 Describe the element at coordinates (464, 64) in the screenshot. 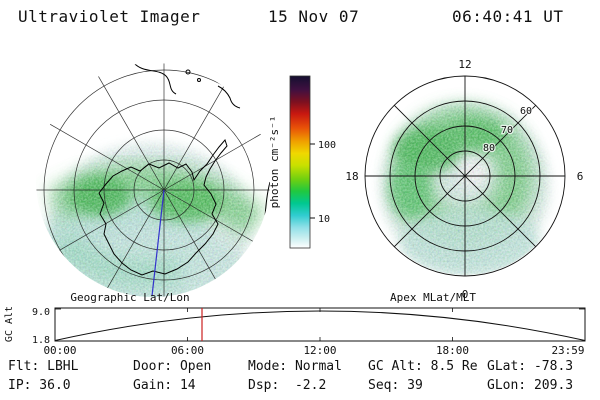

I see `mlt-label-12: 12` at that location.